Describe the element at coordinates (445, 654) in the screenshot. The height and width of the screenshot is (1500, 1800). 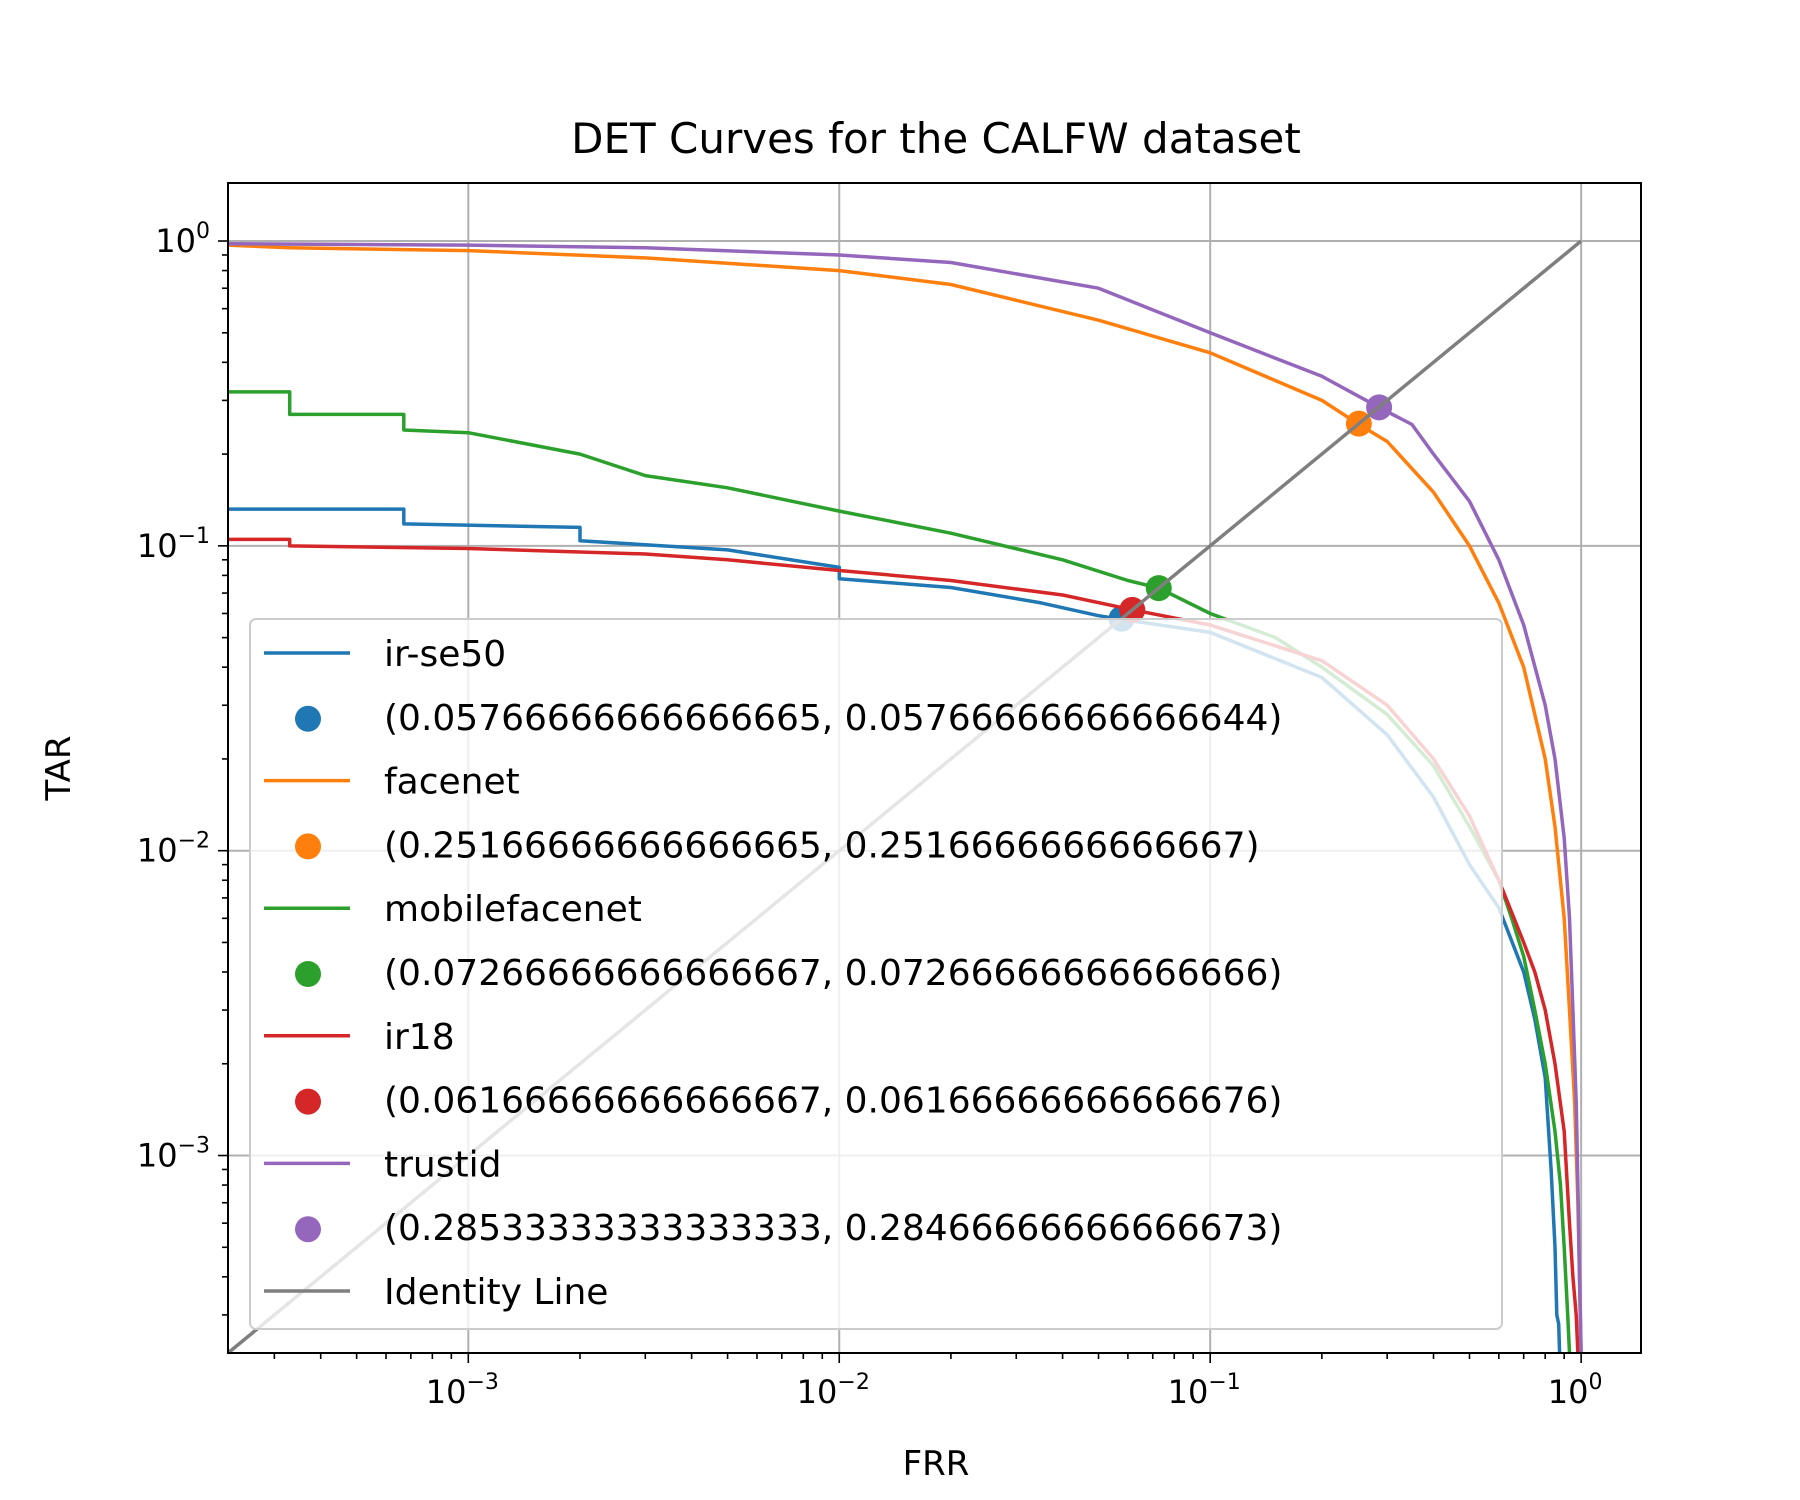
I see `legend-label: ir-se50` at that location.